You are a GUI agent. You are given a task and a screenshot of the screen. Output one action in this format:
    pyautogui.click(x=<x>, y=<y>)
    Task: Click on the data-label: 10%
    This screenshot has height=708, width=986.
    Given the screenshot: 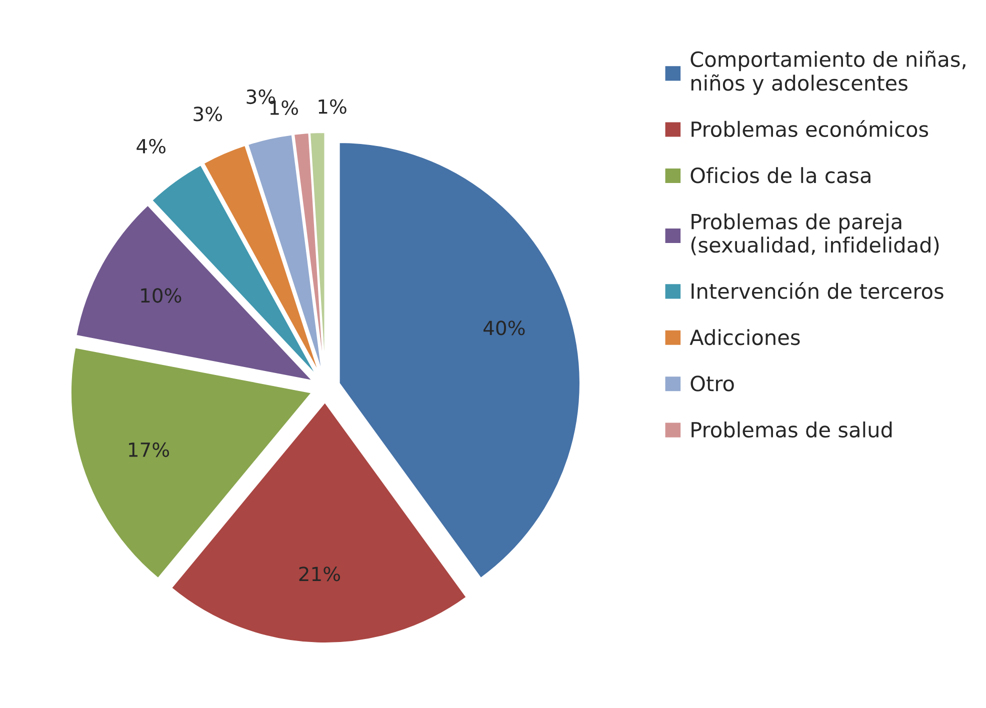 What is the action you would take?
    pyautogui.click(x=161, y=295)
    